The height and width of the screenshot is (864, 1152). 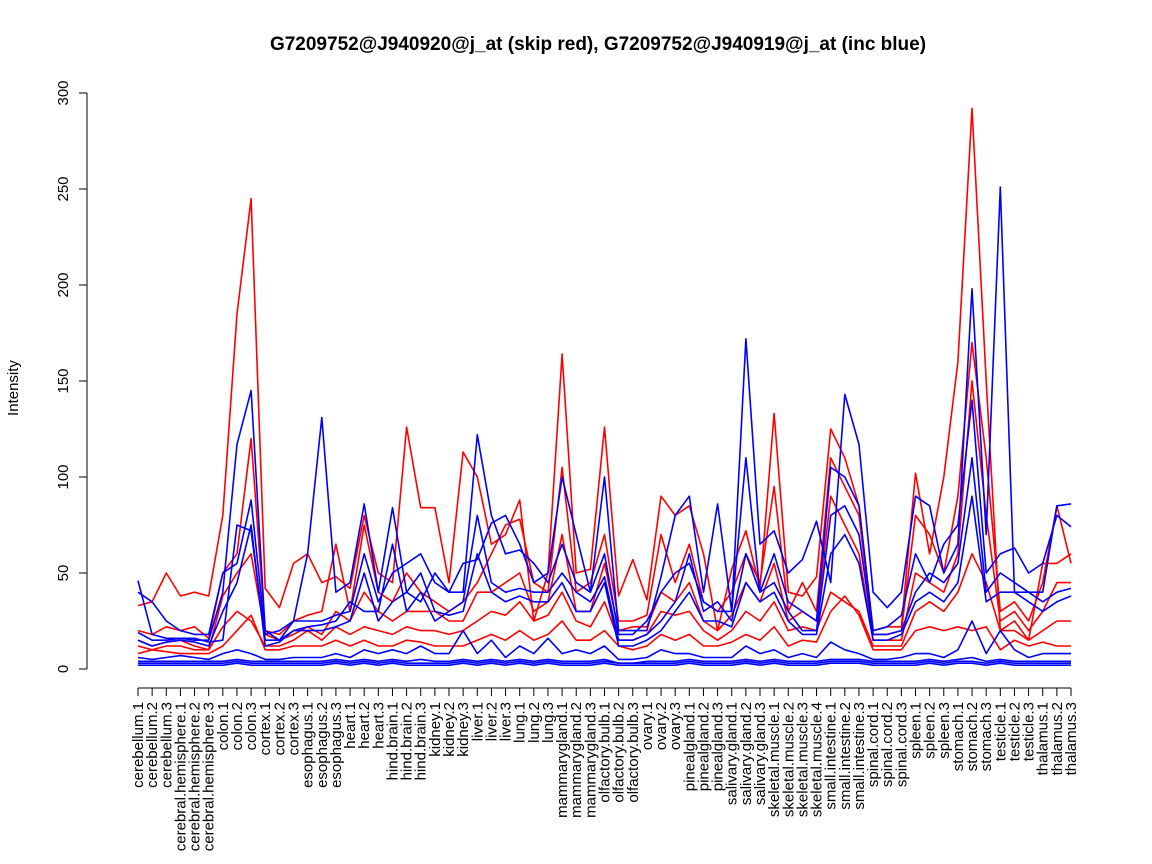 What do you see at coordinates (520, 722) in the screenshot?
I see `x-tick-label: lung.1` at bounding box center [520, 722].